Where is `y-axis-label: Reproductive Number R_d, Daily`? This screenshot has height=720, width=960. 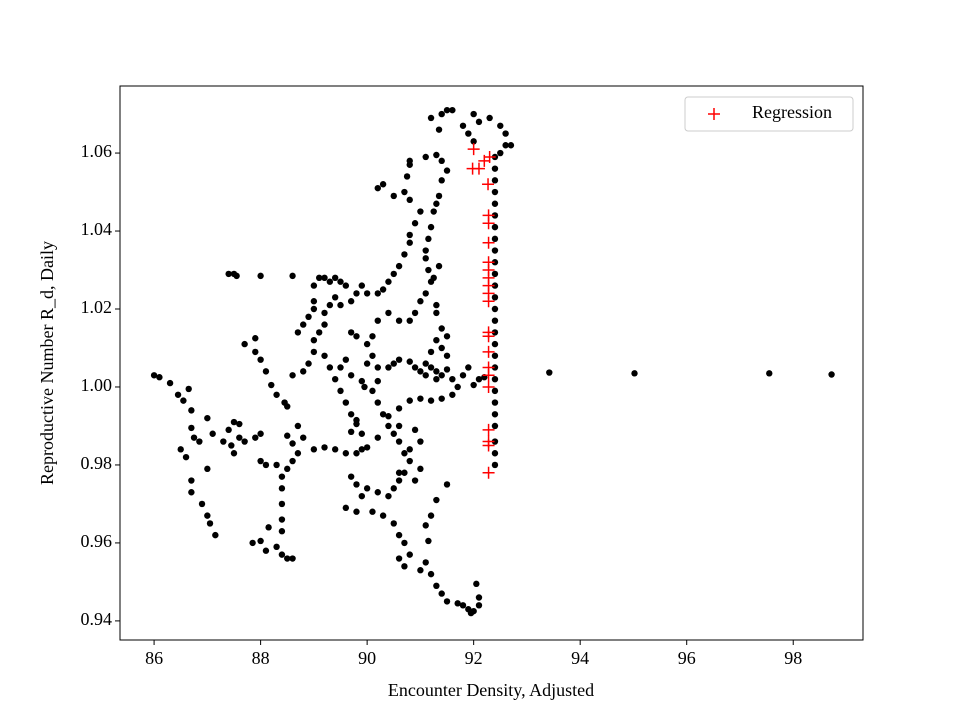
y-axis-label: Reproductive Number R_d, Daily is located at coordinates (47, 363).